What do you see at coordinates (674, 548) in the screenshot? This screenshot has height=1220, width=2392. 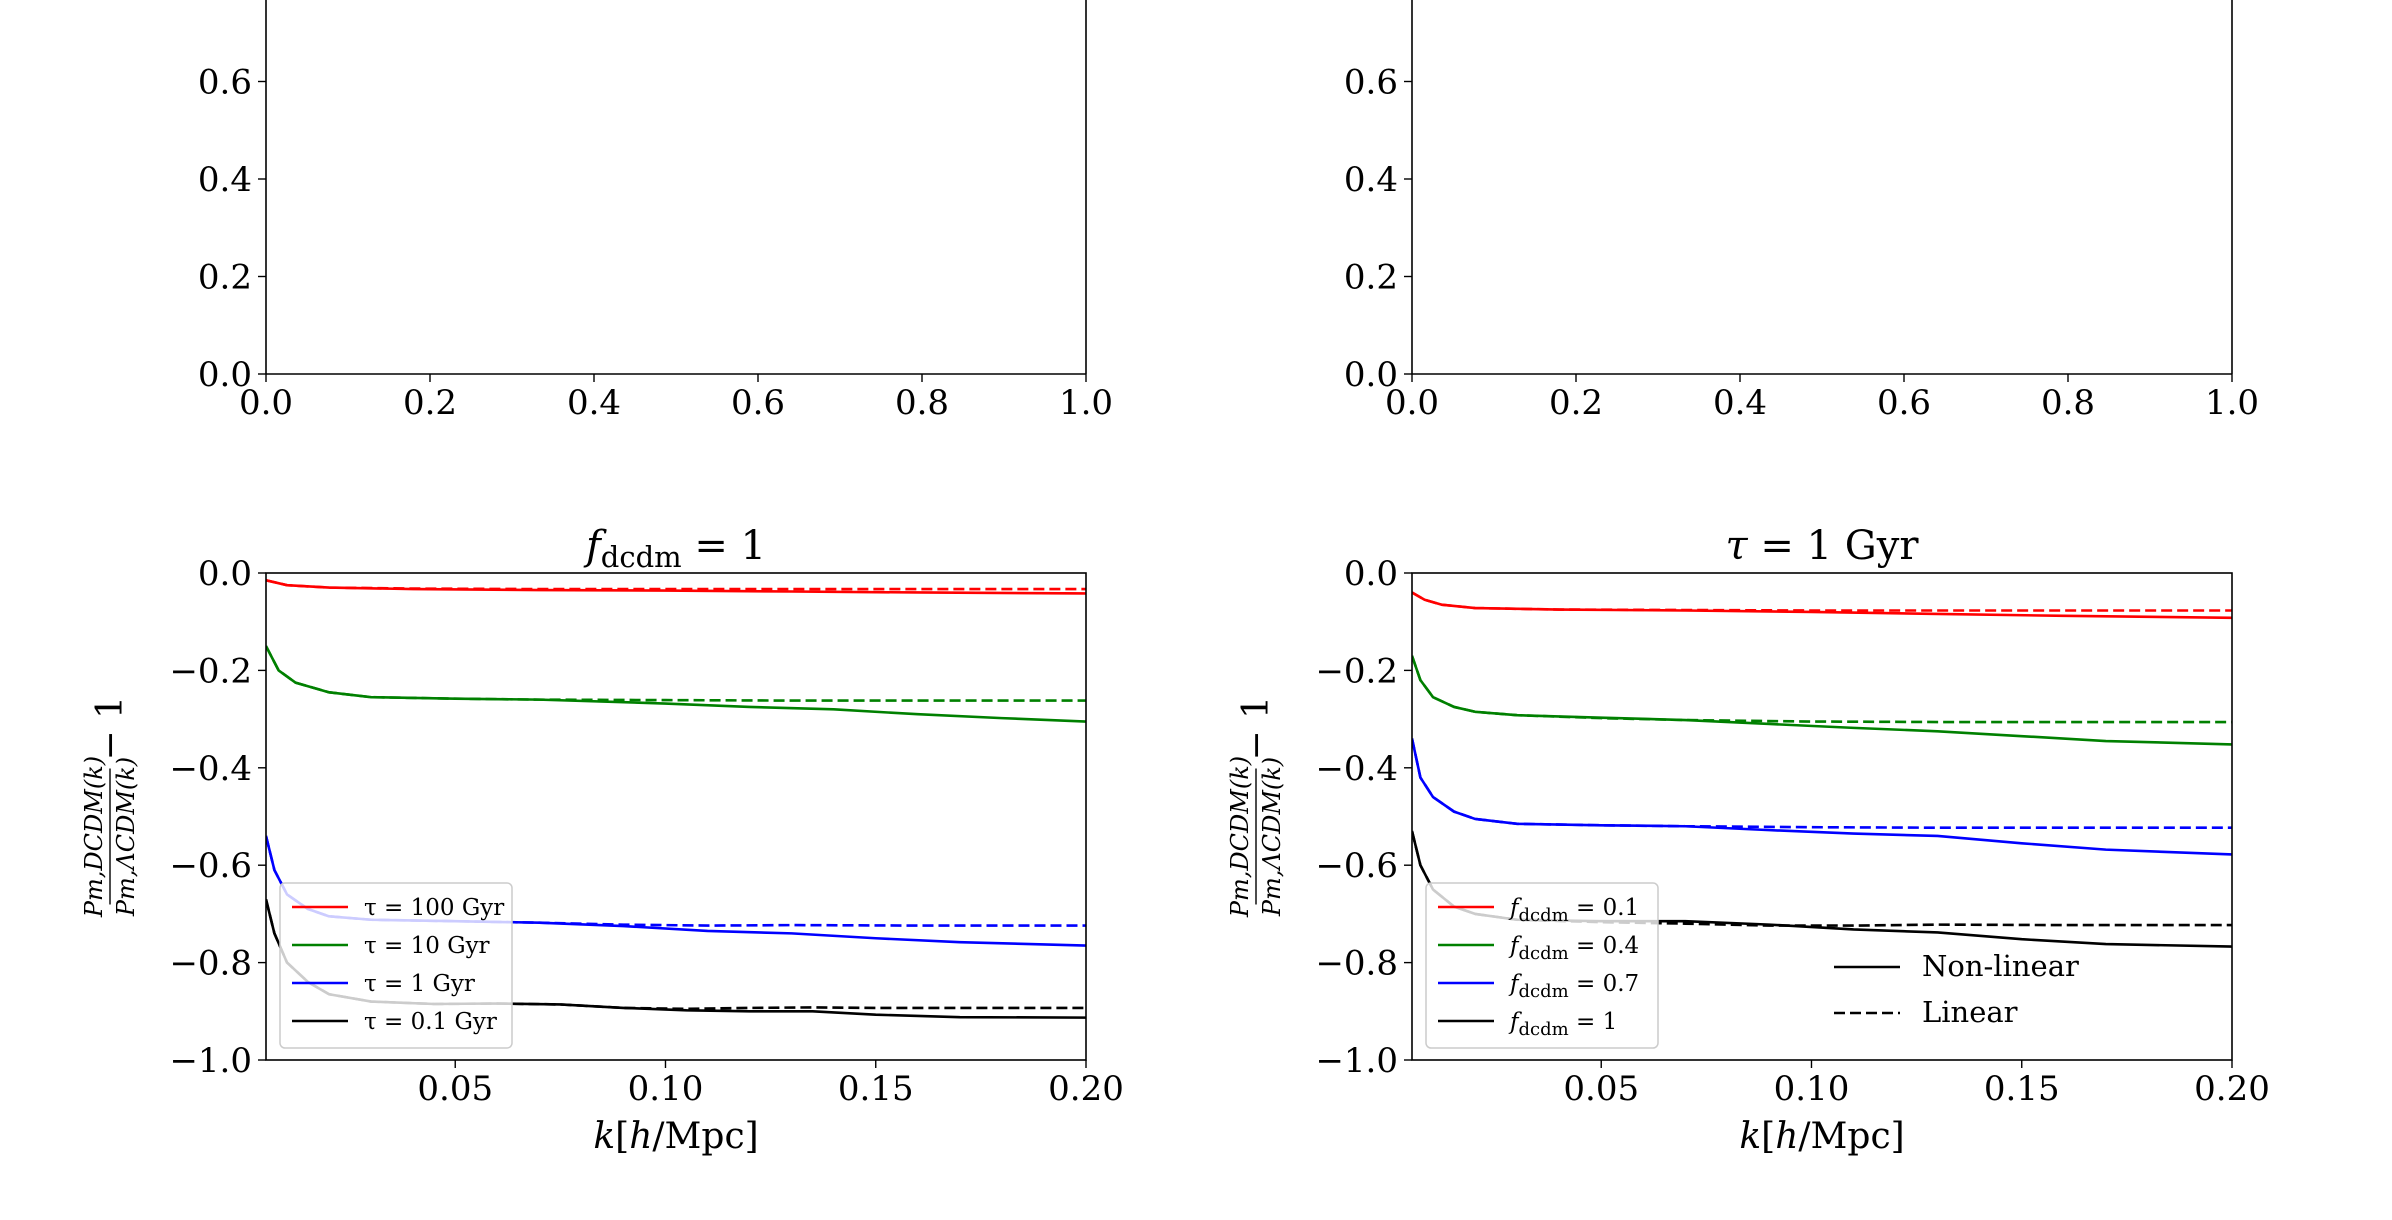 I see `panel-title: fdcdm = 1` at bounding box center [674, 548].